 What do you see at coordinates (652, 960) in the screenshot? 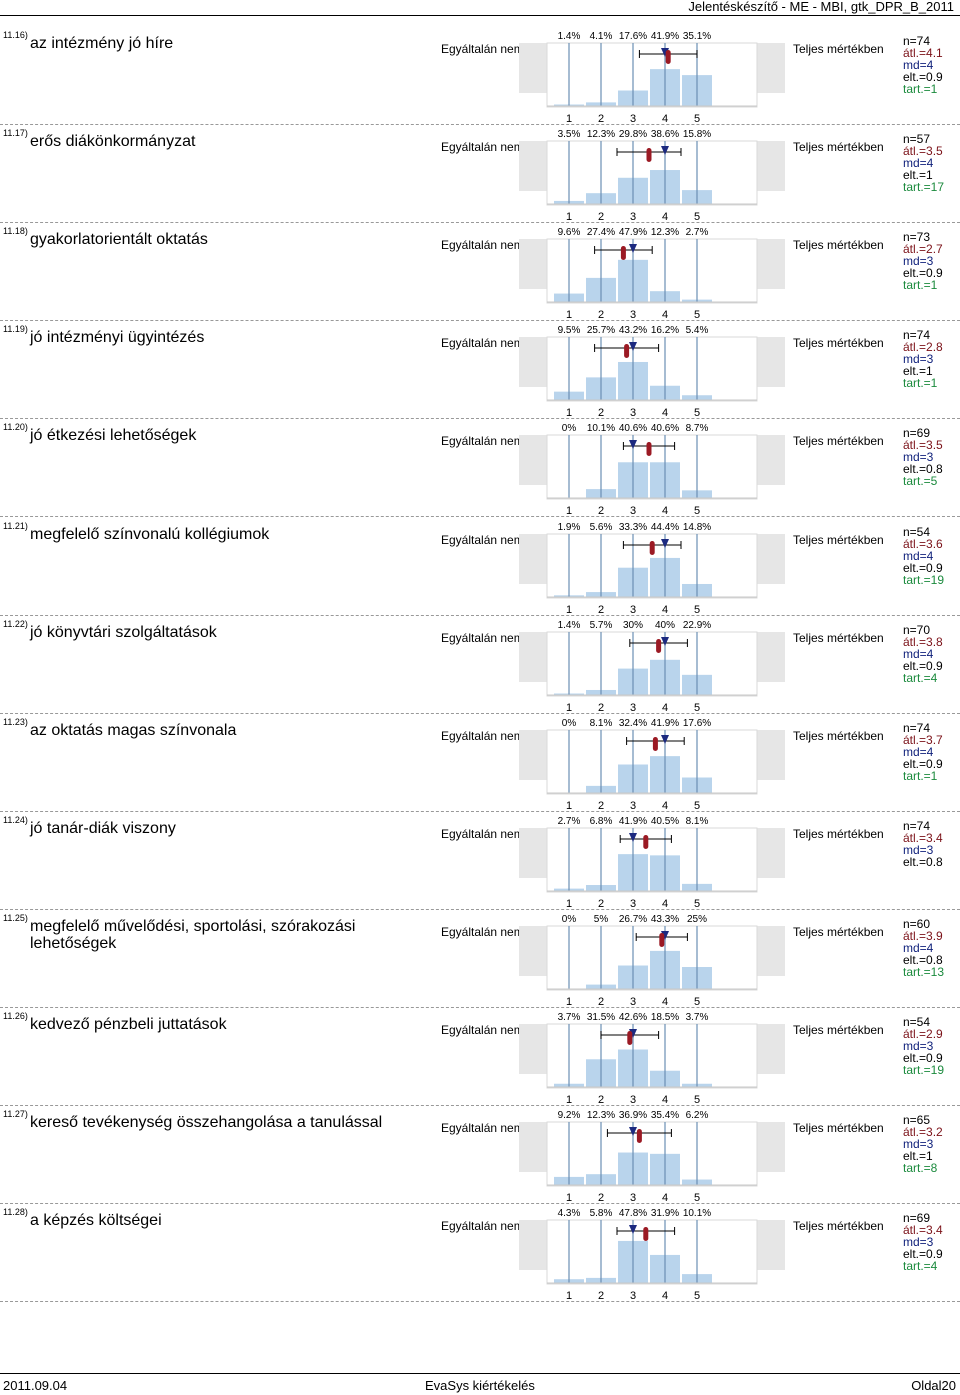
I see `histogram-chart: 0% 5% 26.7% 43.3% 25% 1 2 3 4 5` at bounding box center [652, 960].